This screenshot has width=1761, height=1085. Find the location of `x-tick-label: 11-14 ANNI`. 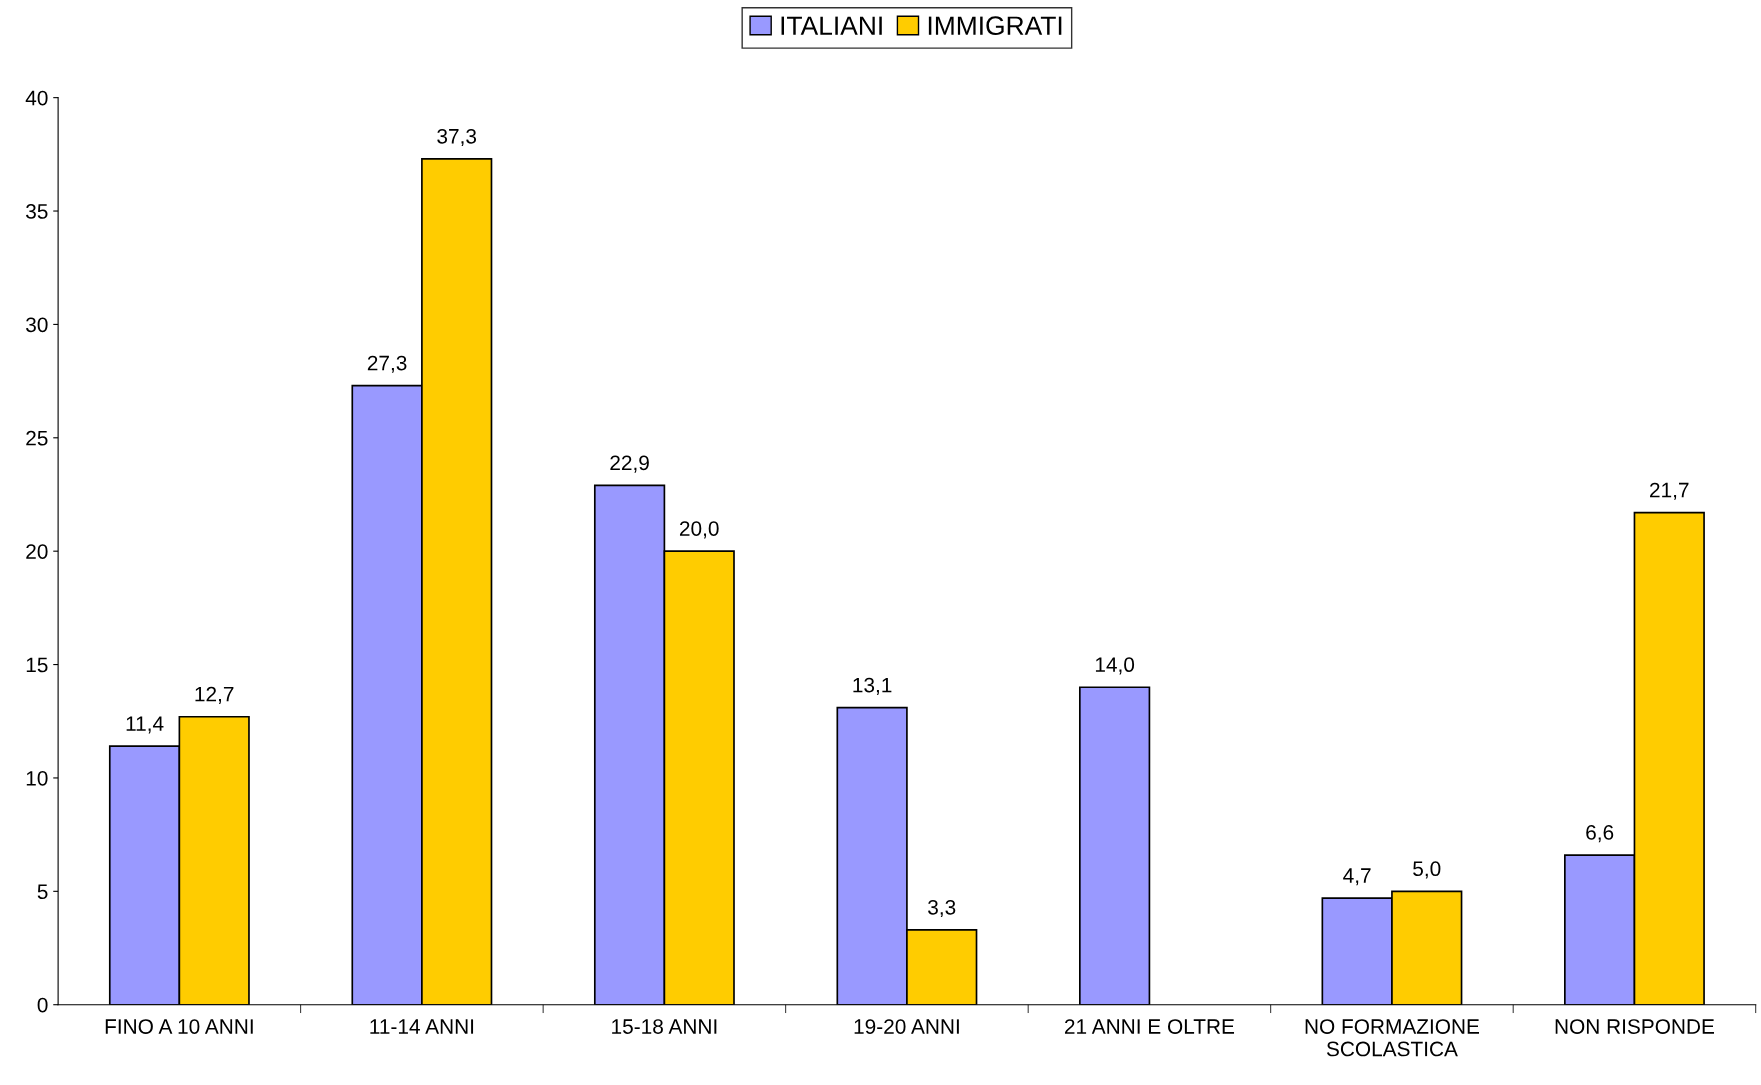

x-tick-label: 11-14 ANNI is located at coordinates (422, 1026).